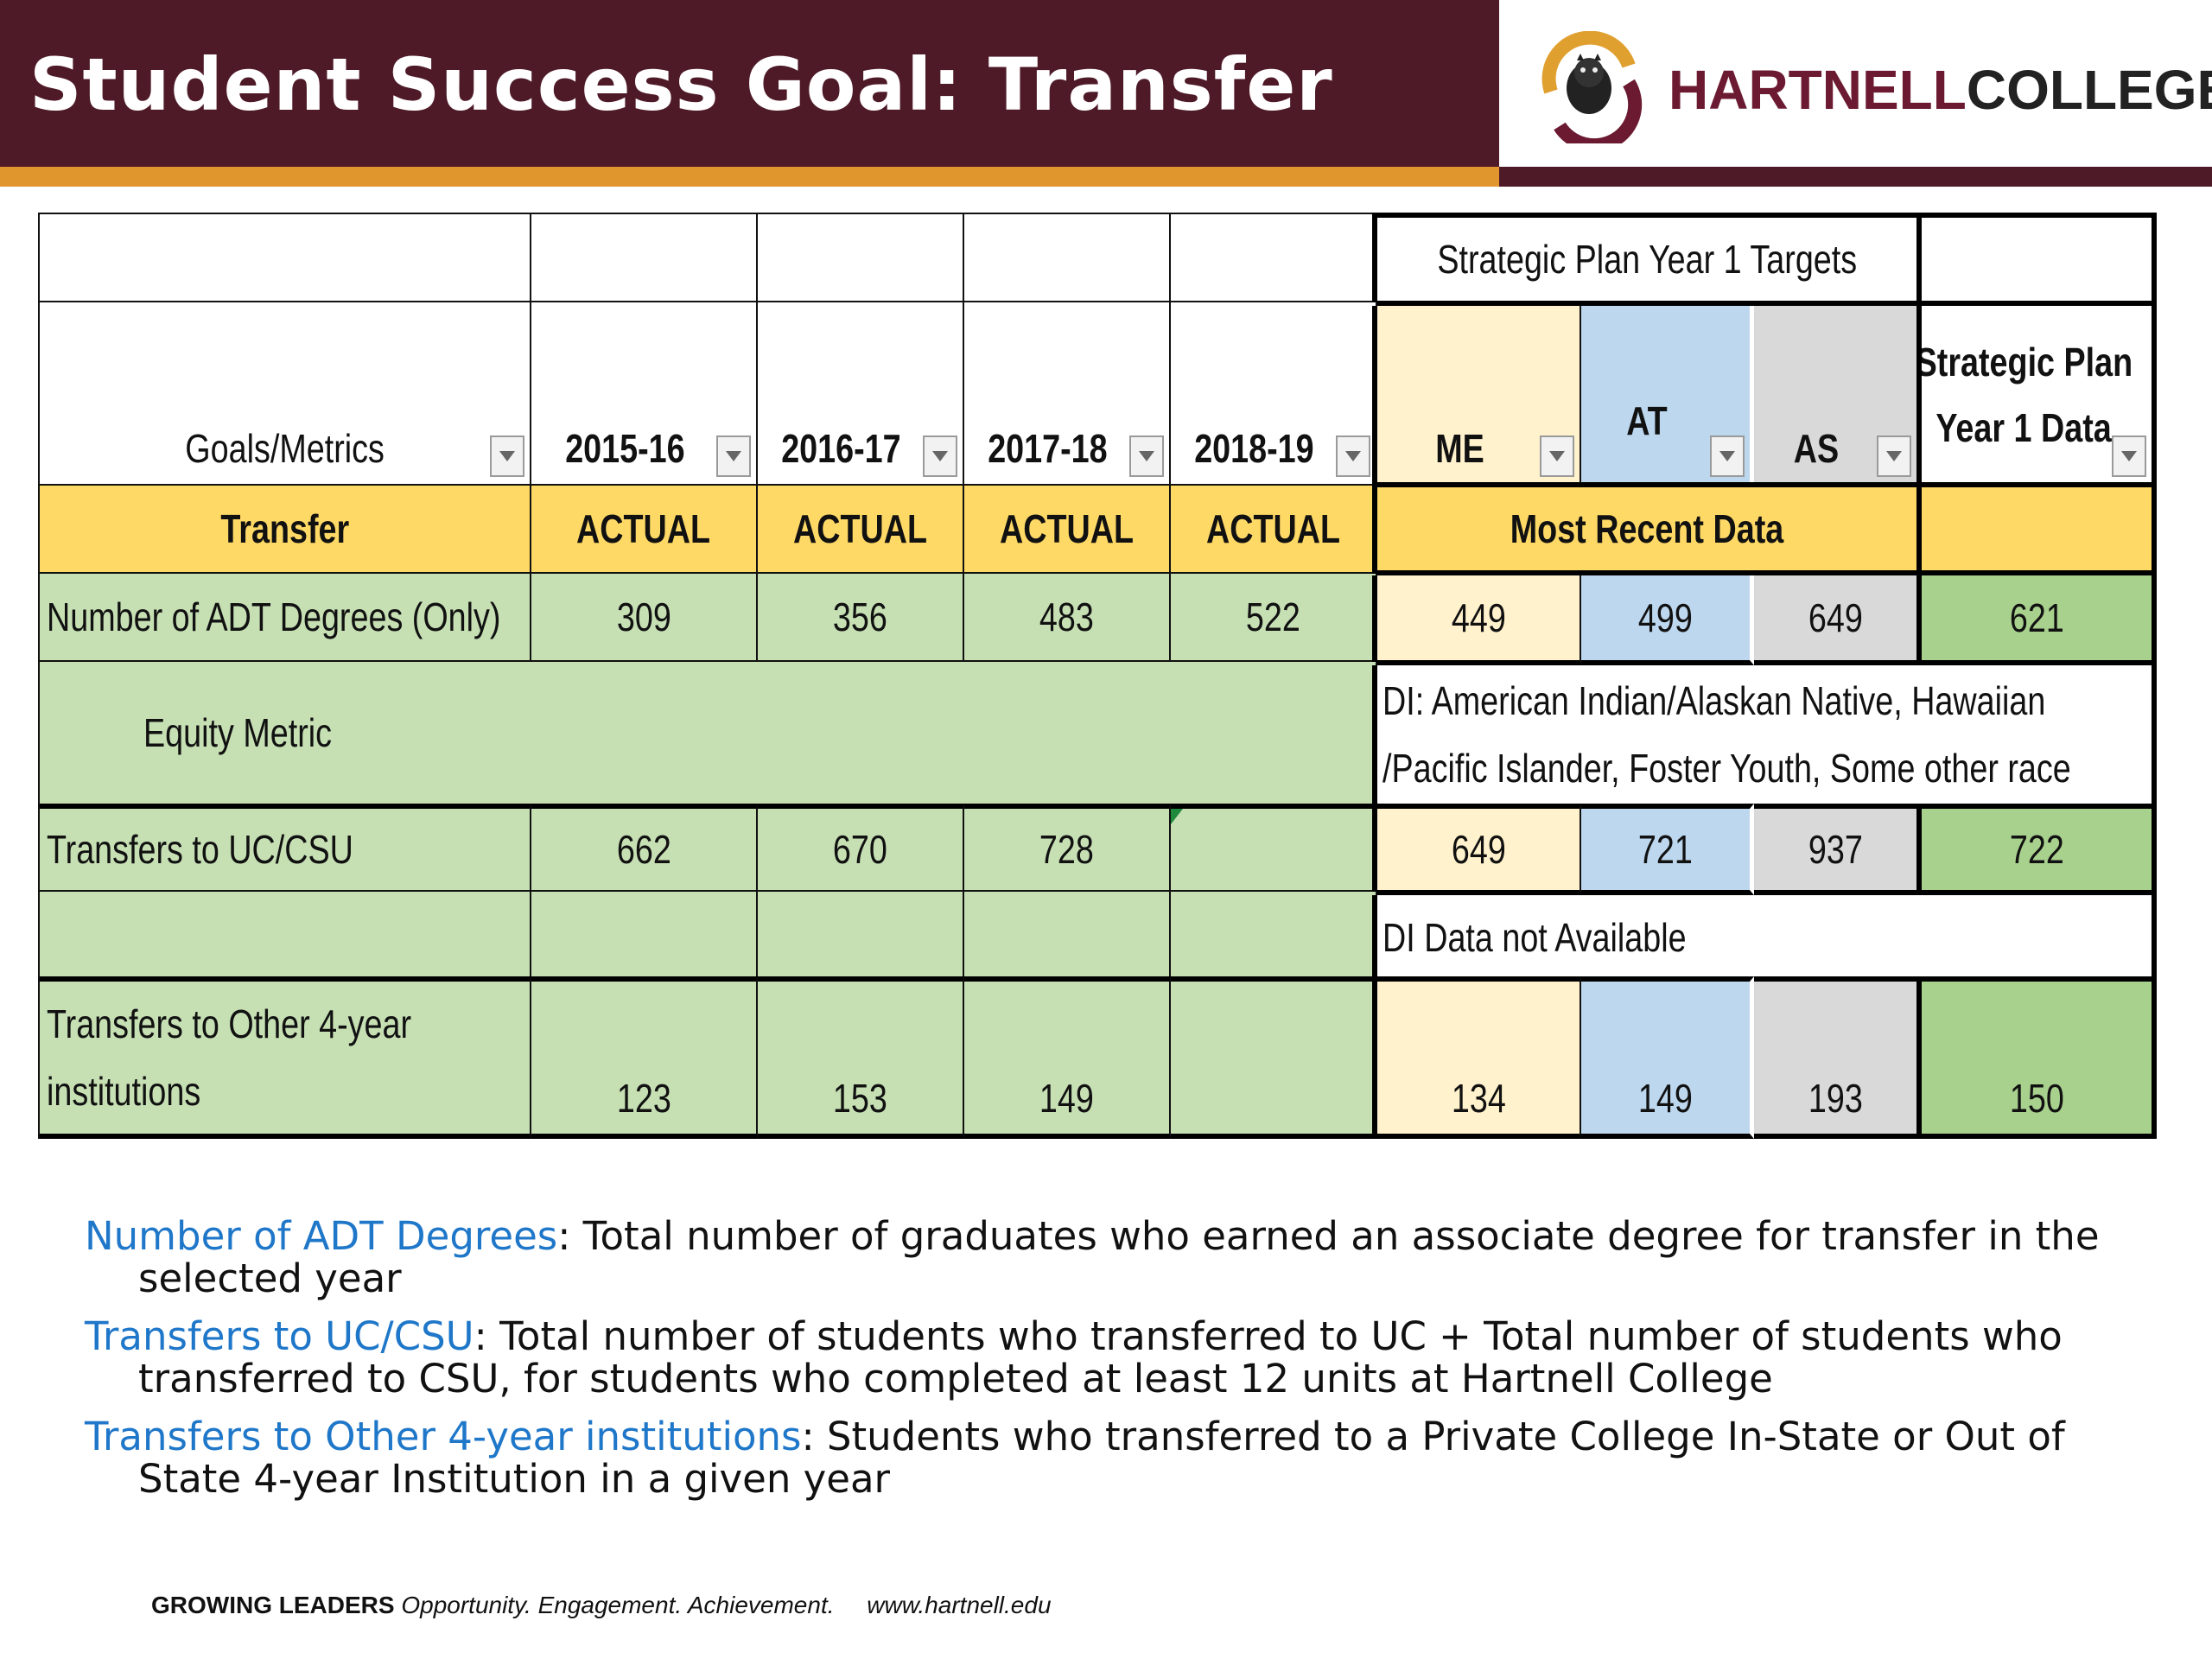  I want to click on targets-group-header: Strategic Plan Year 1 Targets, so click(1647, 259).